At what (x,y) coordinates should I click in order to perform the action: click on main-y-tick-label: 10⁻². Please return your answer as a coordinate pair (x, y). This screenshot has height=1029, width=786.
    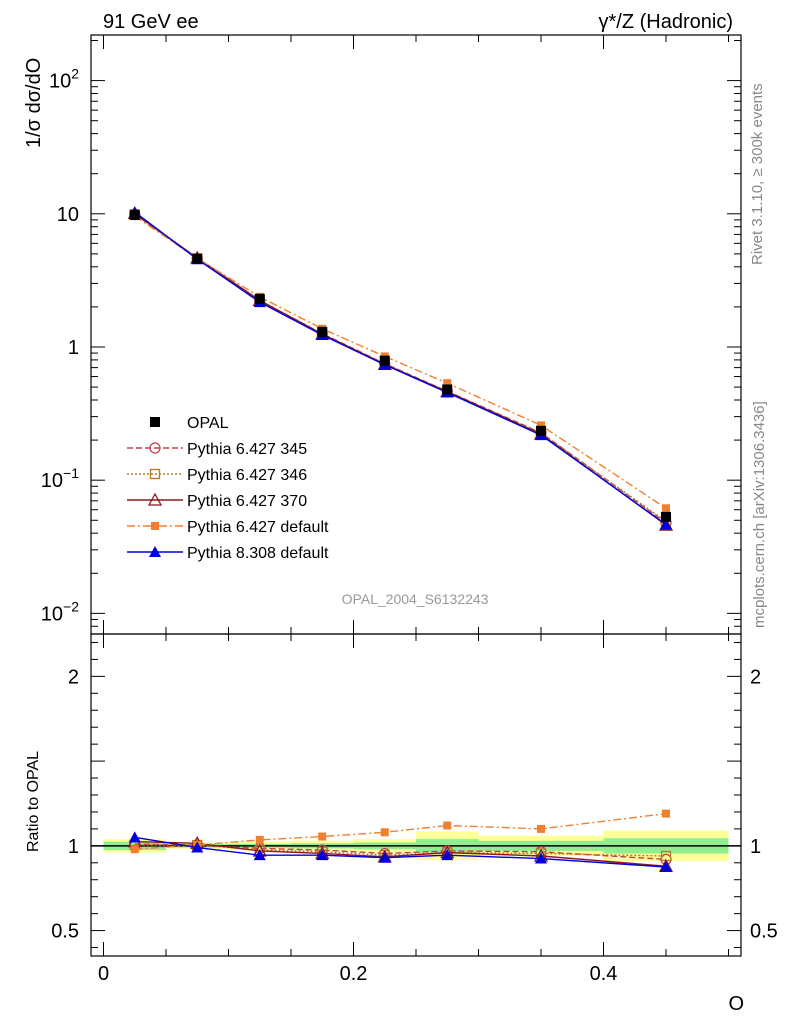
    Looking at the image, I should click on (60, 611).